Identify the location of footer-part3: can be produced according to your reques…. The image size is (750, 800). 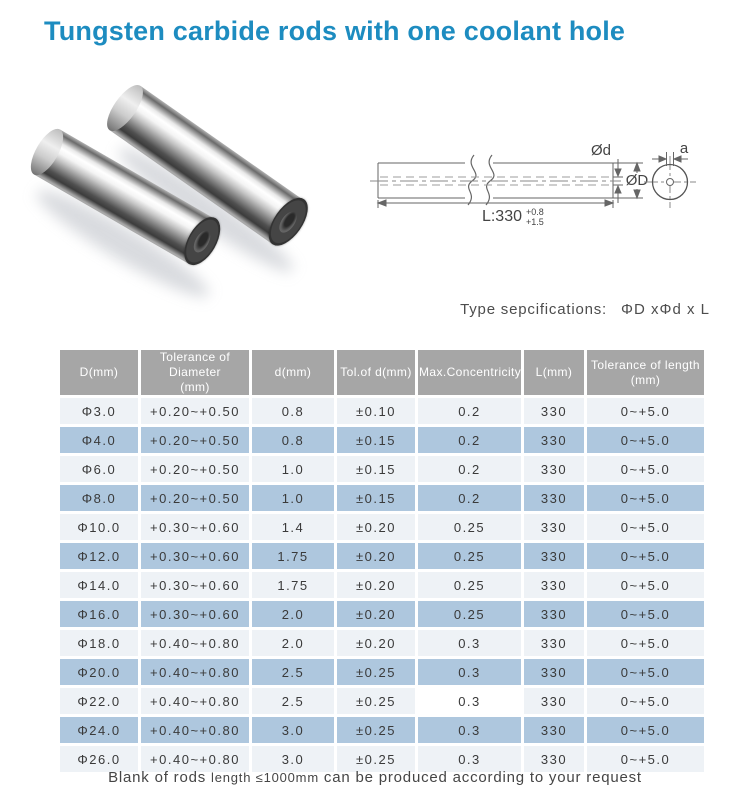
(482, 777).